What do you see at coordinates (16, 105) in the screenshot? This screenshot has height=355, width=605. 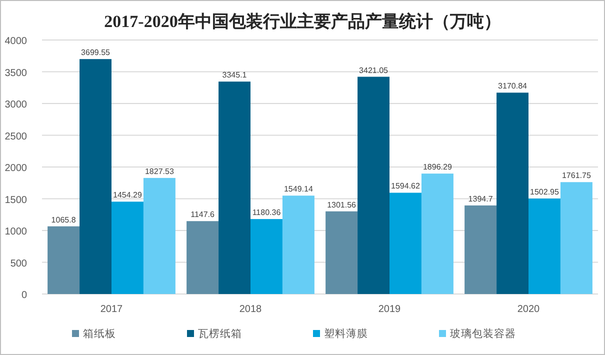 I see `y-tick-label: 3000` at bounding box center [16, 105].